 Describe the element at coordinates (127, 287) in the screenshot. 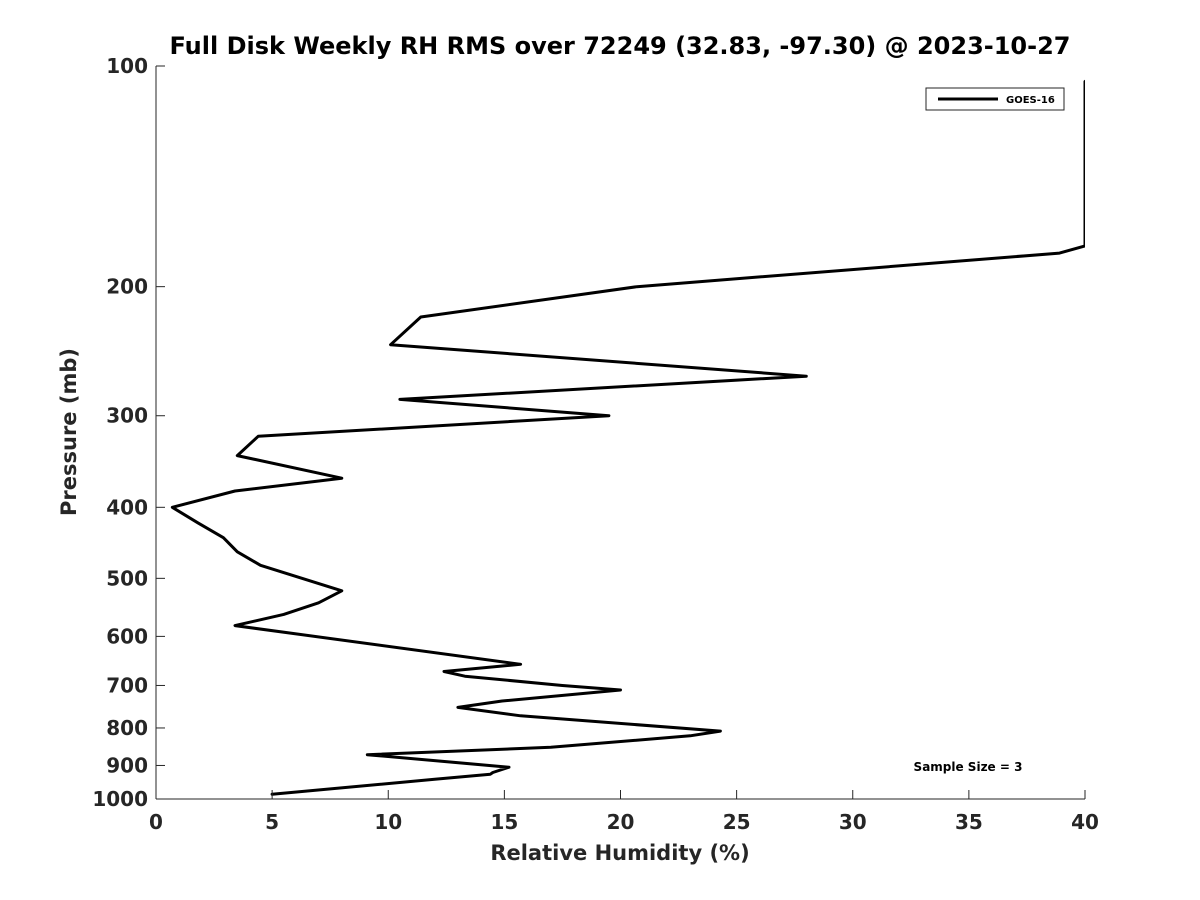

I see `y-tick-label: 200` at that location.